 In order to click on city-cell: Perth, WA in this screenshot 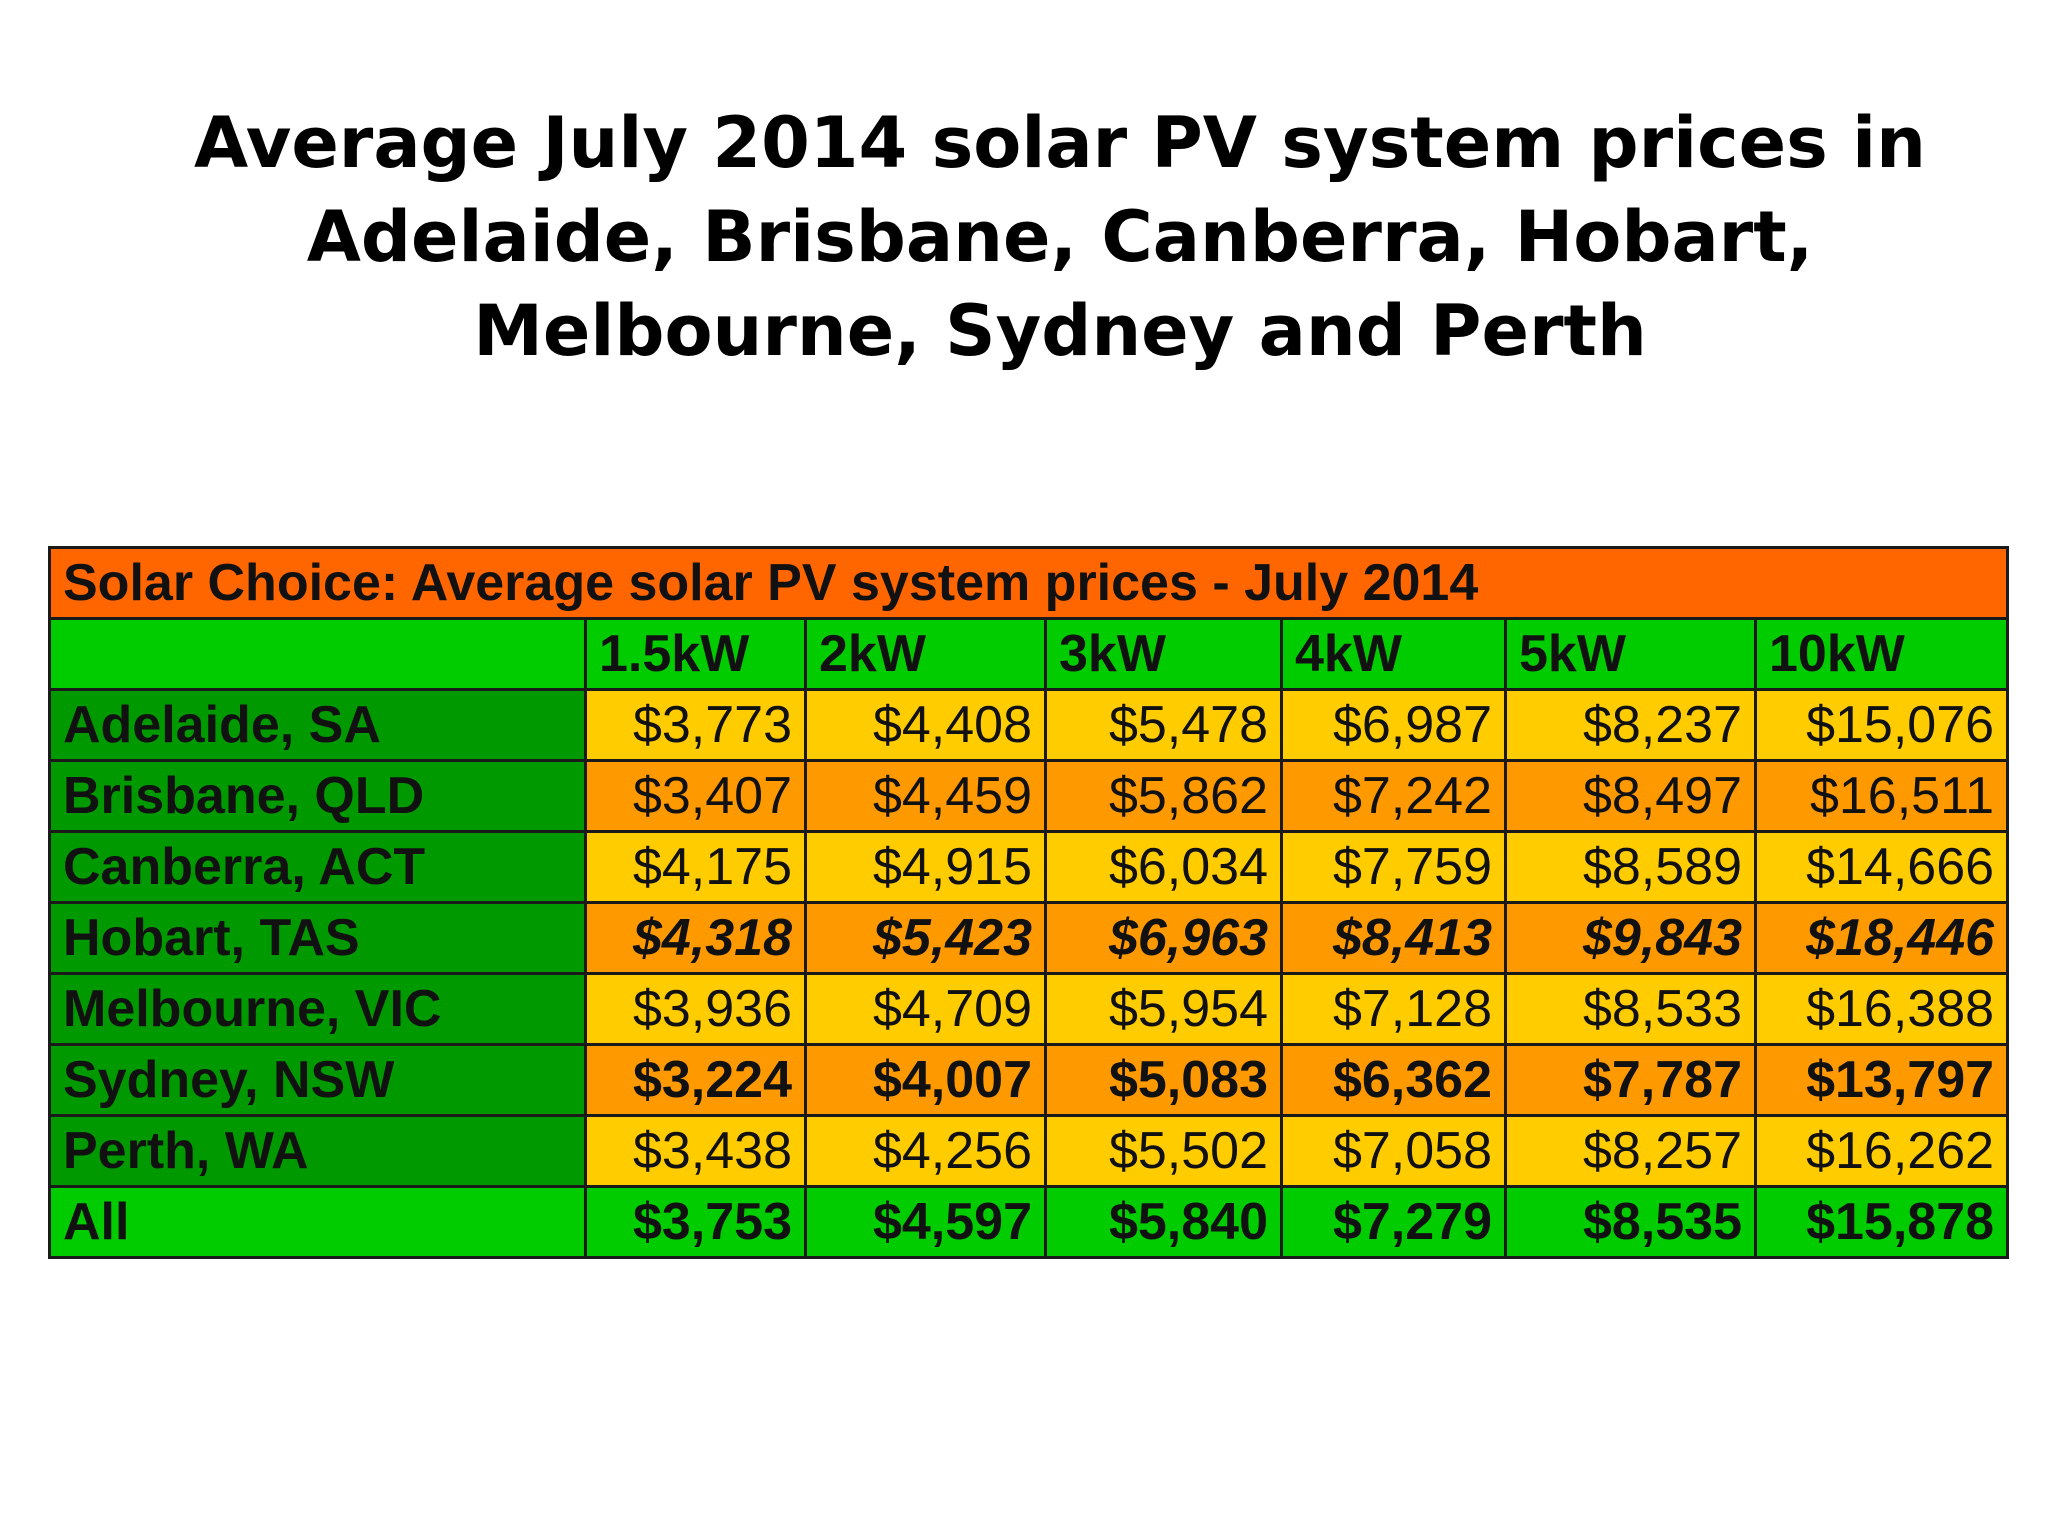, I will do `click(317, 1151)`.